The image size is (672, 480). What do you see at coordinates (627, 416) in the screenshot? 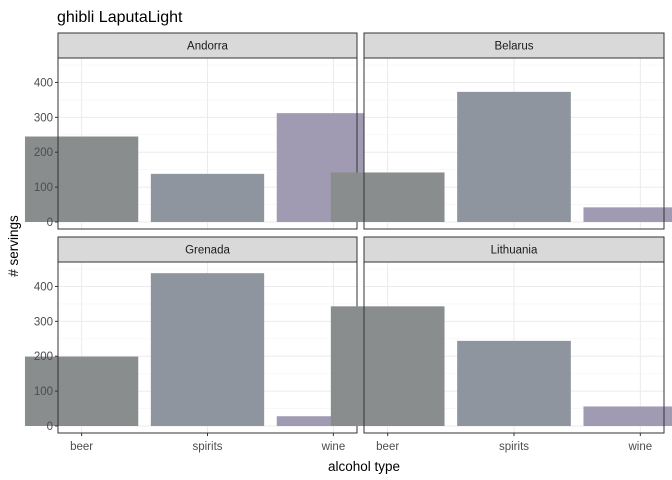
I see `bar-lithuania-wine` at bounding box center [627, 416].